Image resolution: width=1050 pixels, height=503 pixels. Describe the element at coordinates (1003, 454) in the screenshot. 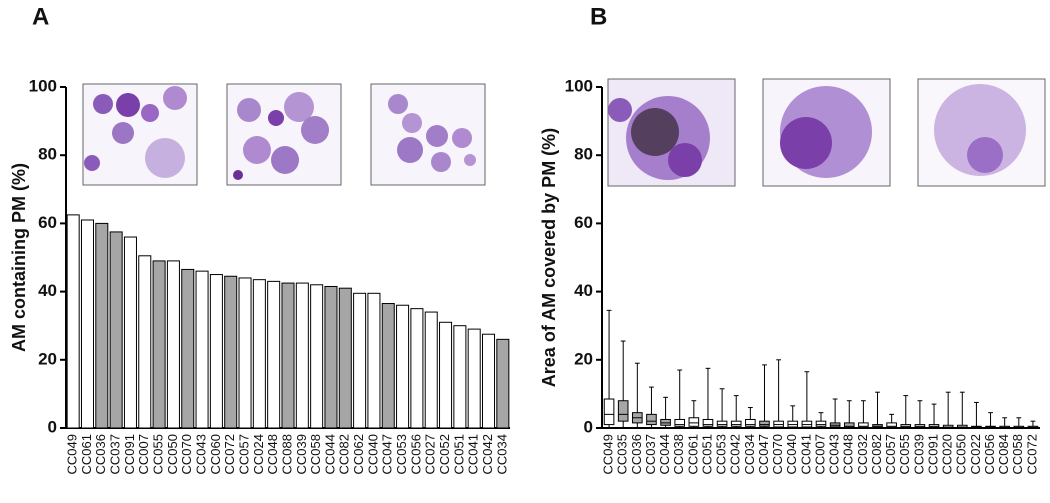

I see `x-tick-label: CC084` at that location.